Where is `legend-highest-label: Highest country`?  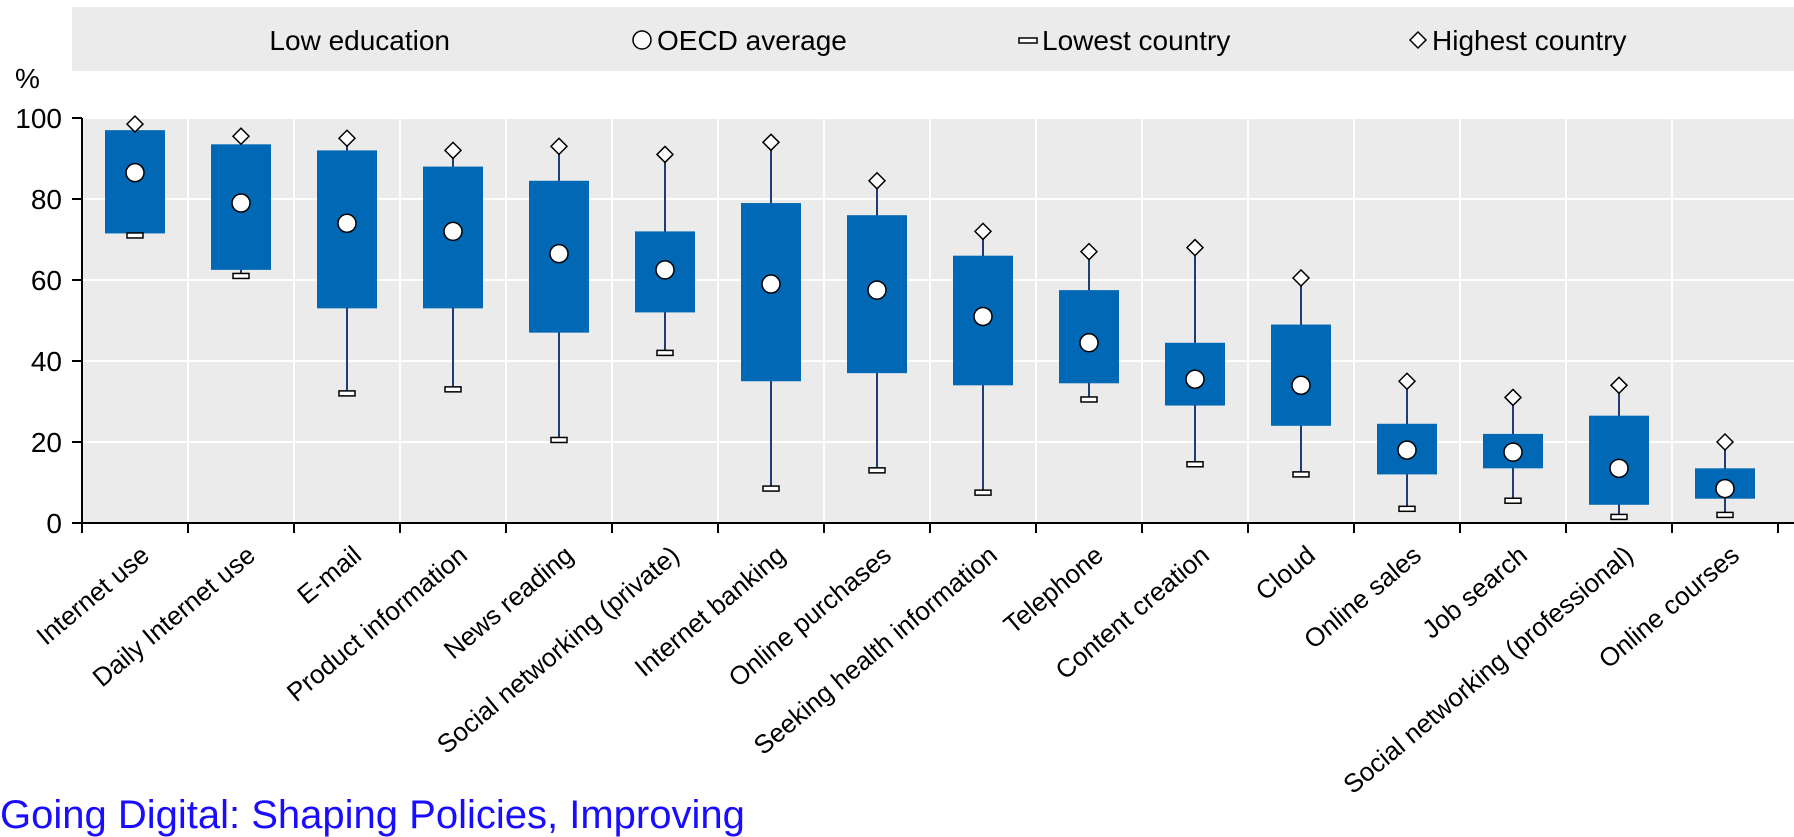 legend-highest-label: Highest country is located at coordinates (1529, 40).